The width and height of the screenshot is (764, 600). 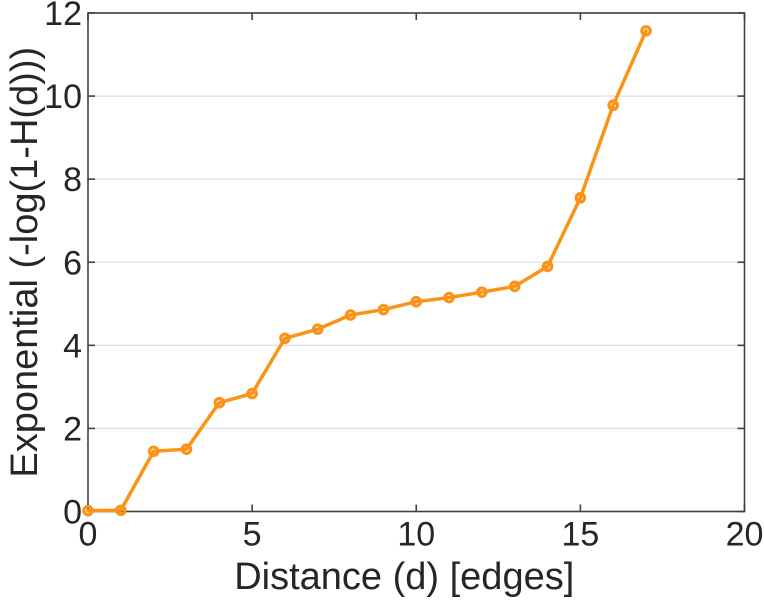 I want to click on x-tick-label: 0, so click(x=88, y=535).